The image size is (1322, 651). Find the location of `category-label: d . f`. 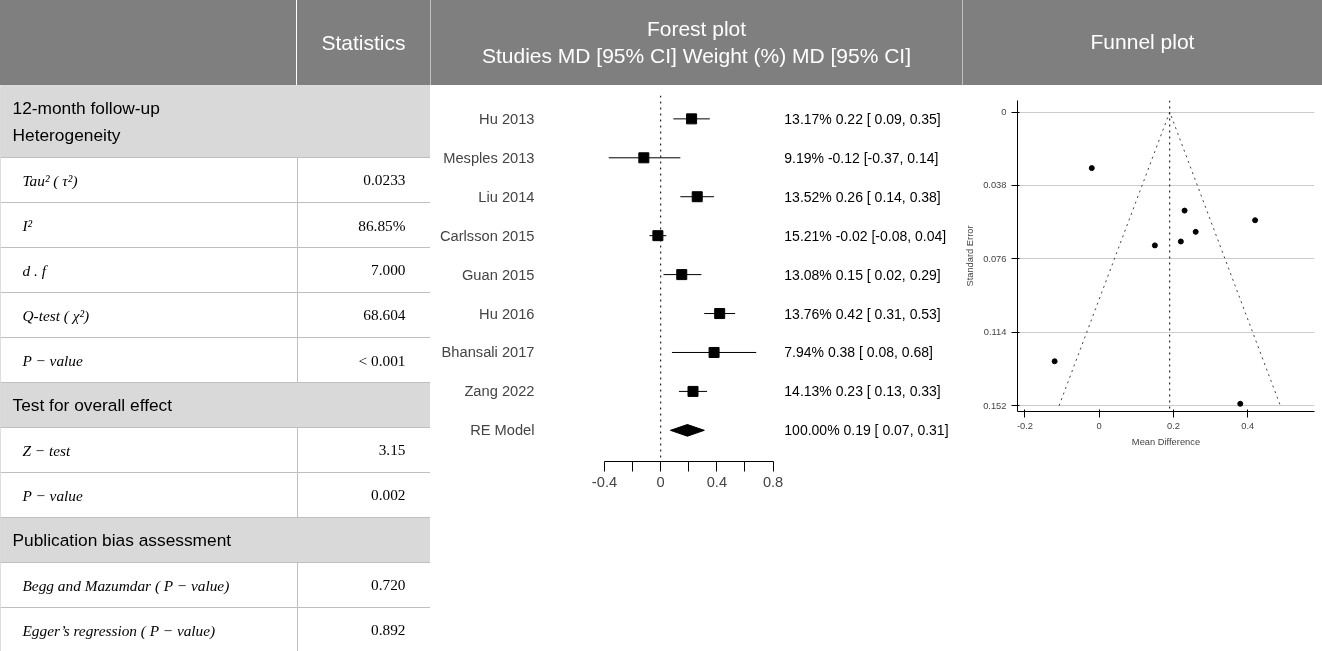

category-label: d . f is located at coordinates (35, 270).